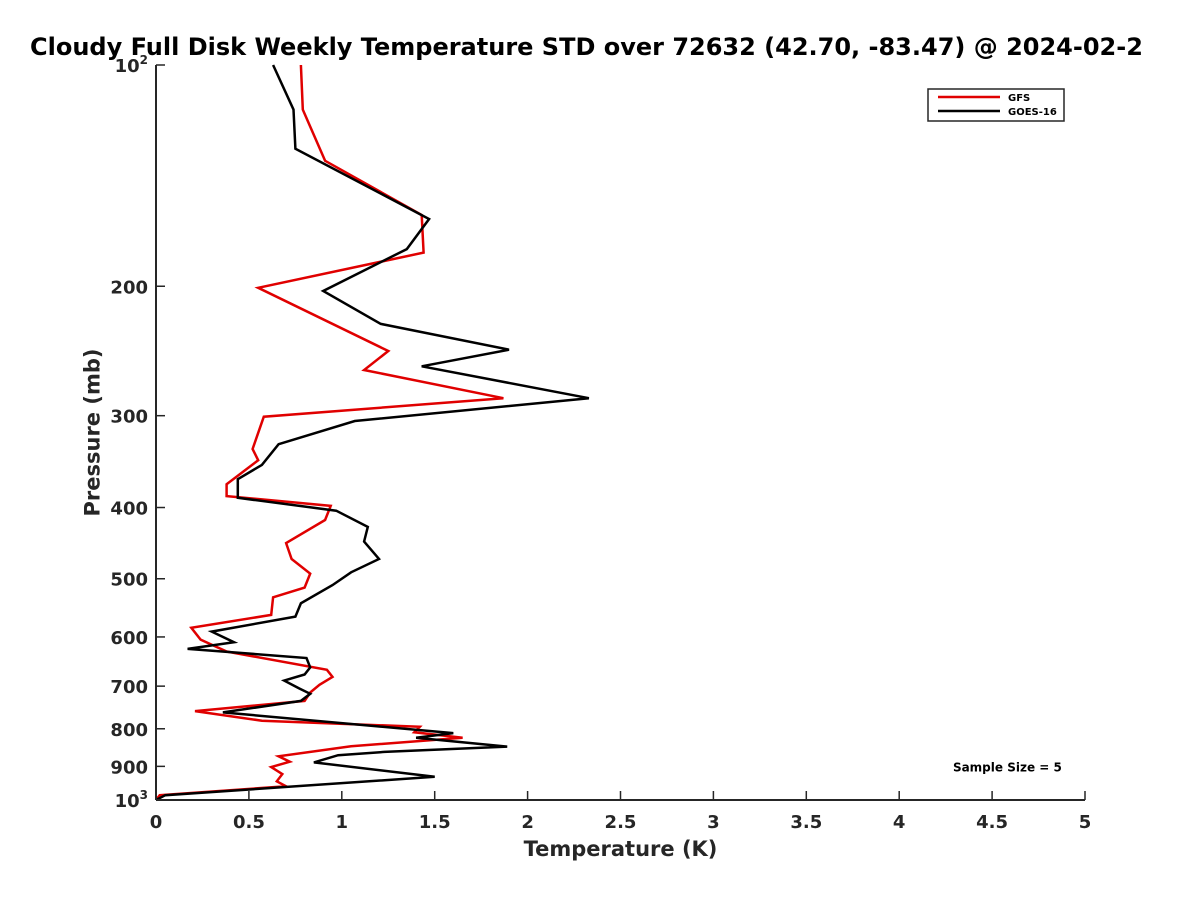  I want to click on x-tick-label: 2.5, so click(621, 822).